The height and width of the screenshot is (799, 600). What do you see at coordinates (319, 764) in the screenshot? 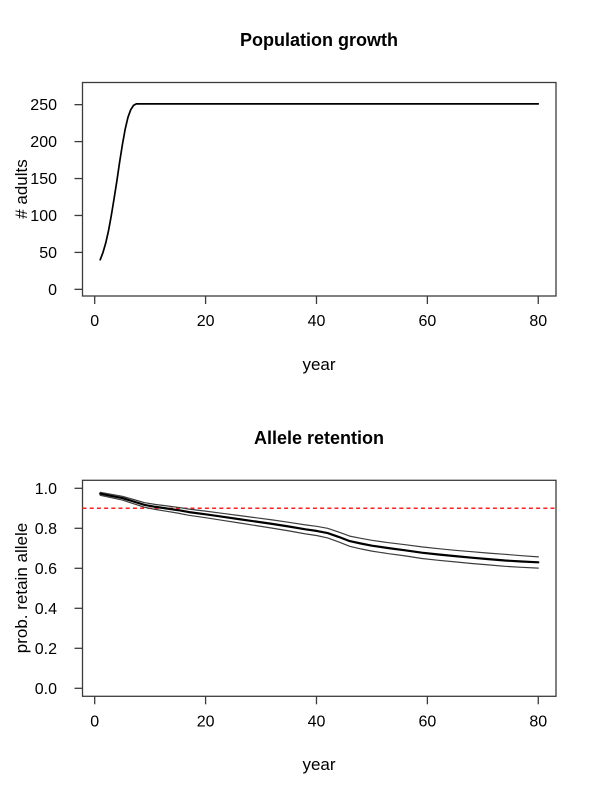
I see `x-axis-label-year-bottom: year` at bounding box center [319, 764].